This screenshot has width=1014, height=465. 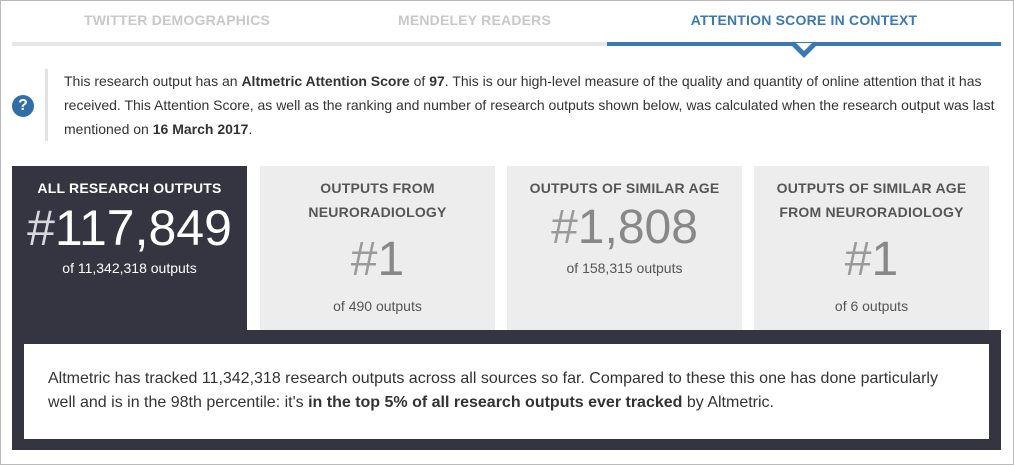 I want to click on rank-total: of 11,342,318 outputs, so click(x=129, y=268).